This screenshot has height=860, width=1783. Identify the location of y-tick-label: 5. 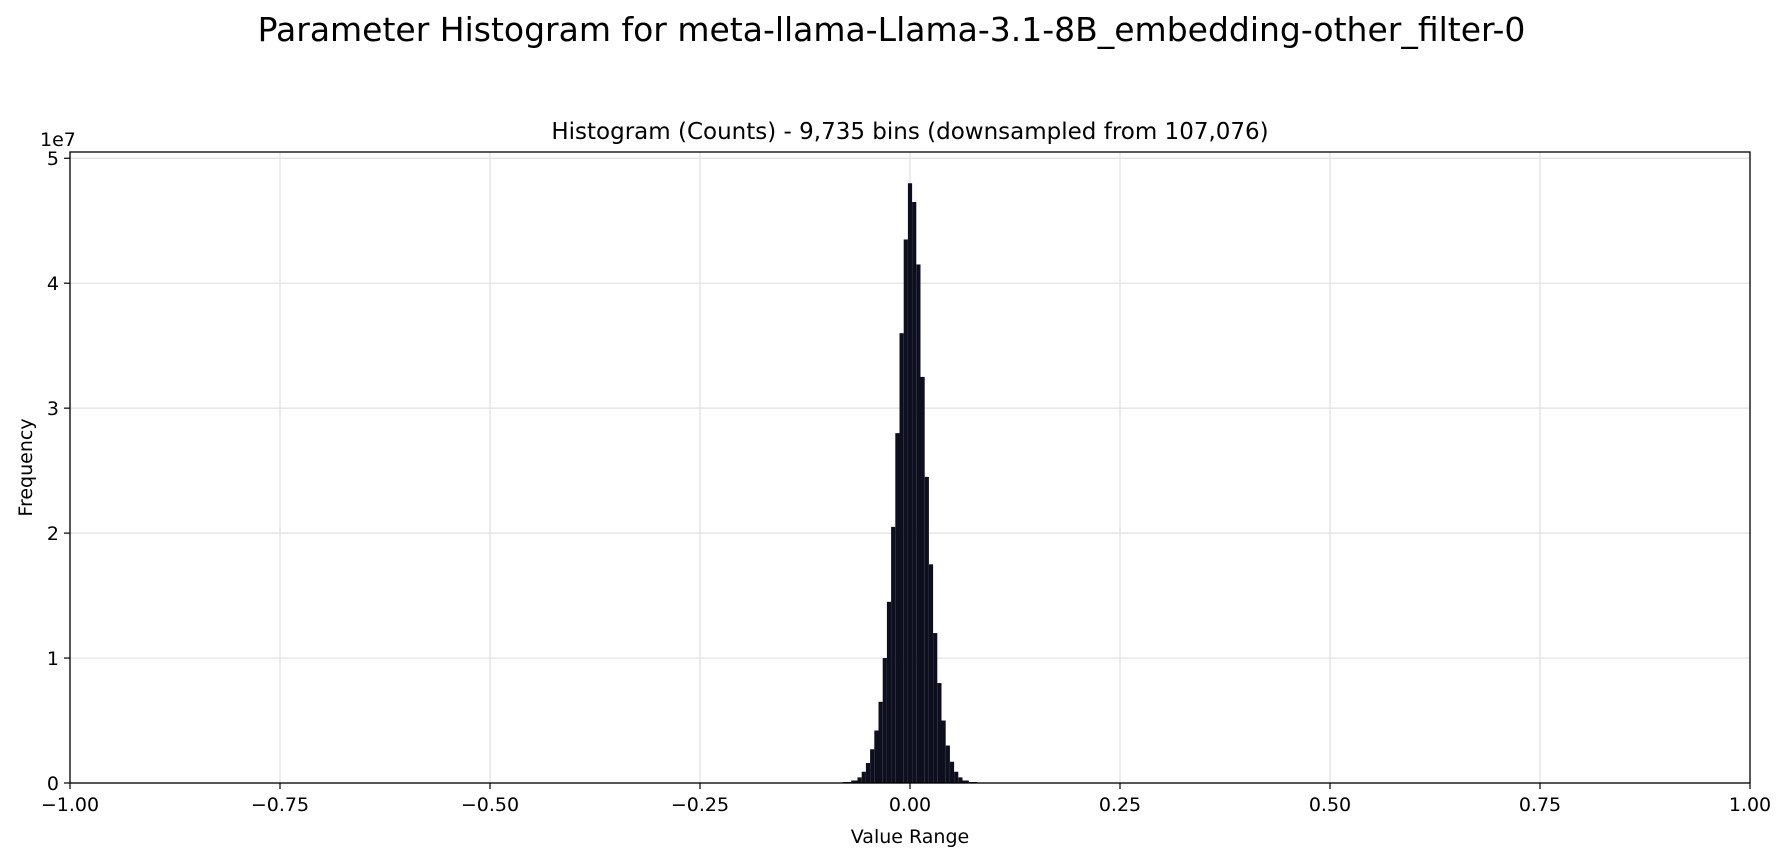
(53, 159).